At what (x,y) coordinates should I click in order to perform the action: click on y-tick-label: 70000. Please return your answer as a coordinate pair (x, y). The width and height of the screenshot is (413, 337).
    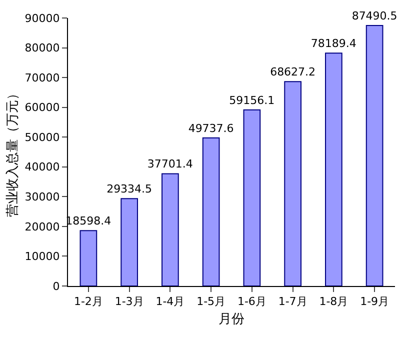
    Looking at the image, I should click on (42, 77).